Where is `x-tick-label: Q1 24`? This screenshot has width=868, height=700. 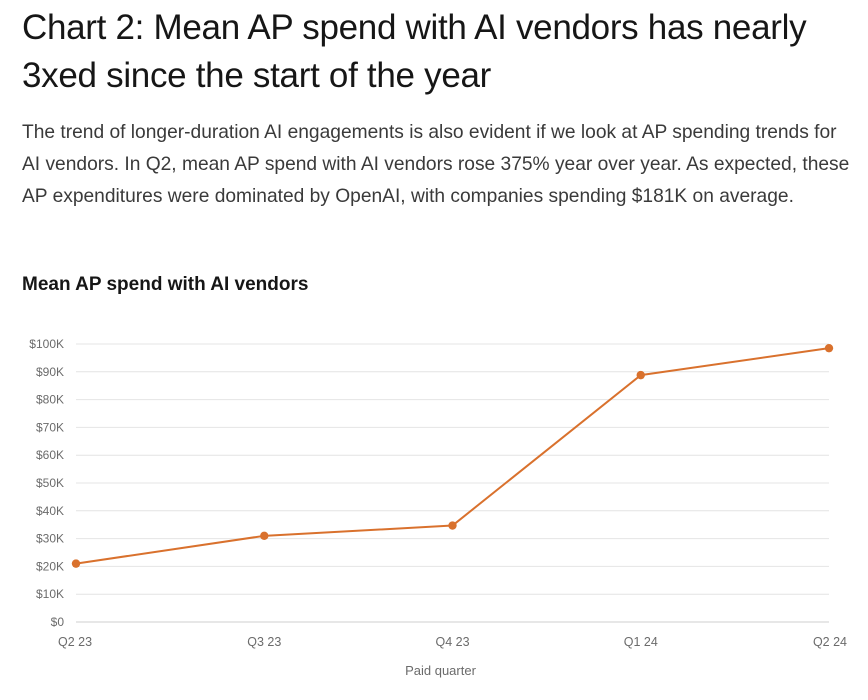
x-tick-label: Q1 24 is located at coordinates (641, 642).